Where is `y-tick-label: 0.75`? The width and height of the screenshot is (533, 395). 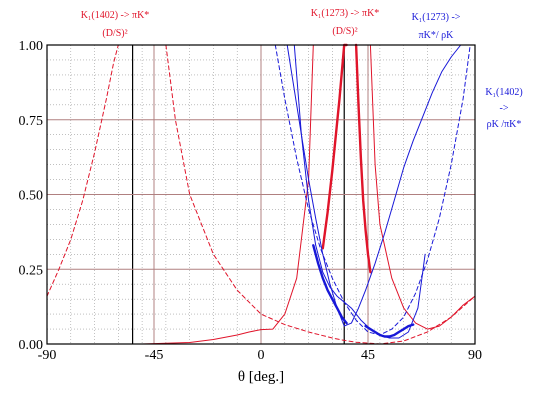
y-tick-label: 0.75 is located at coordinates (31, 121).